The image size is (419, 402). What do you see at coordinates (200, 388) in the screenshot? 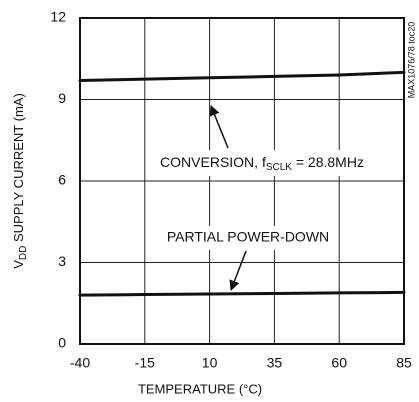
I see `x-axis-label: TEMPERATURE (°C)` at bounding box center [200, 388].